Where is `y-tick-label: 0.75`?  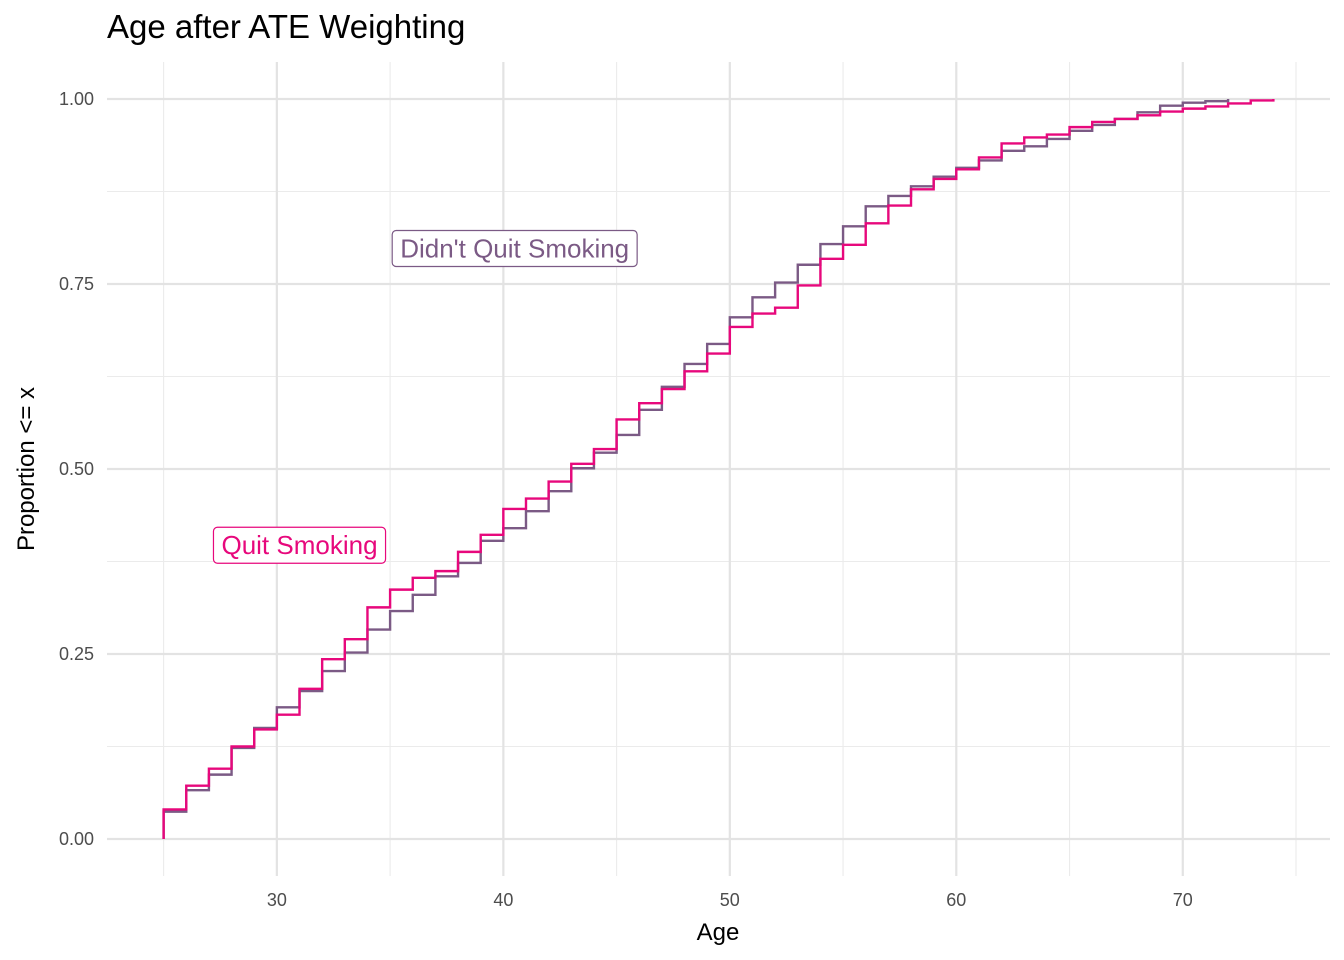
y-tick-label: 0.75 is located at coordinates (76, 284).